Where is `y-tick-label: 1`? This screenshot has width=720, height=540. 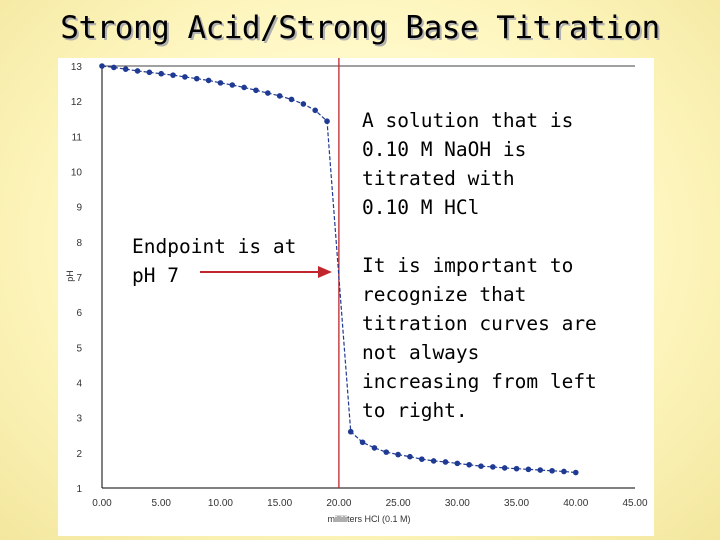 y-tick-label: 1 is located at coordinates (79, 489).